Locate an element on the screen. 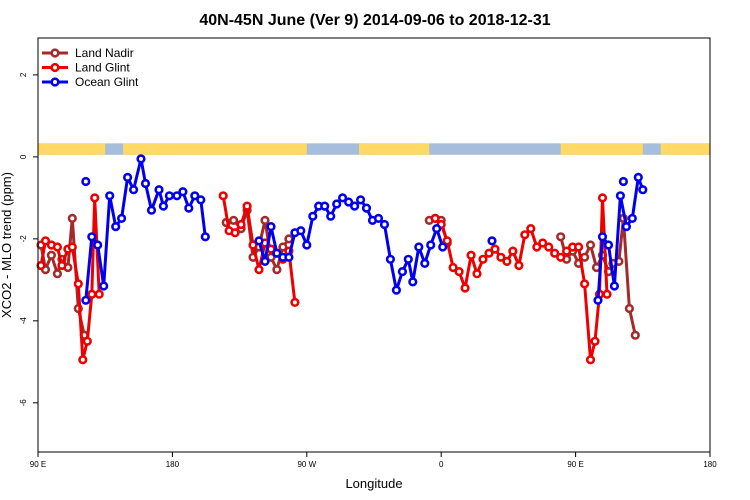  y-axis-label: XCO2 - MLO trend (ppm) is located at coordinates (7, 245).